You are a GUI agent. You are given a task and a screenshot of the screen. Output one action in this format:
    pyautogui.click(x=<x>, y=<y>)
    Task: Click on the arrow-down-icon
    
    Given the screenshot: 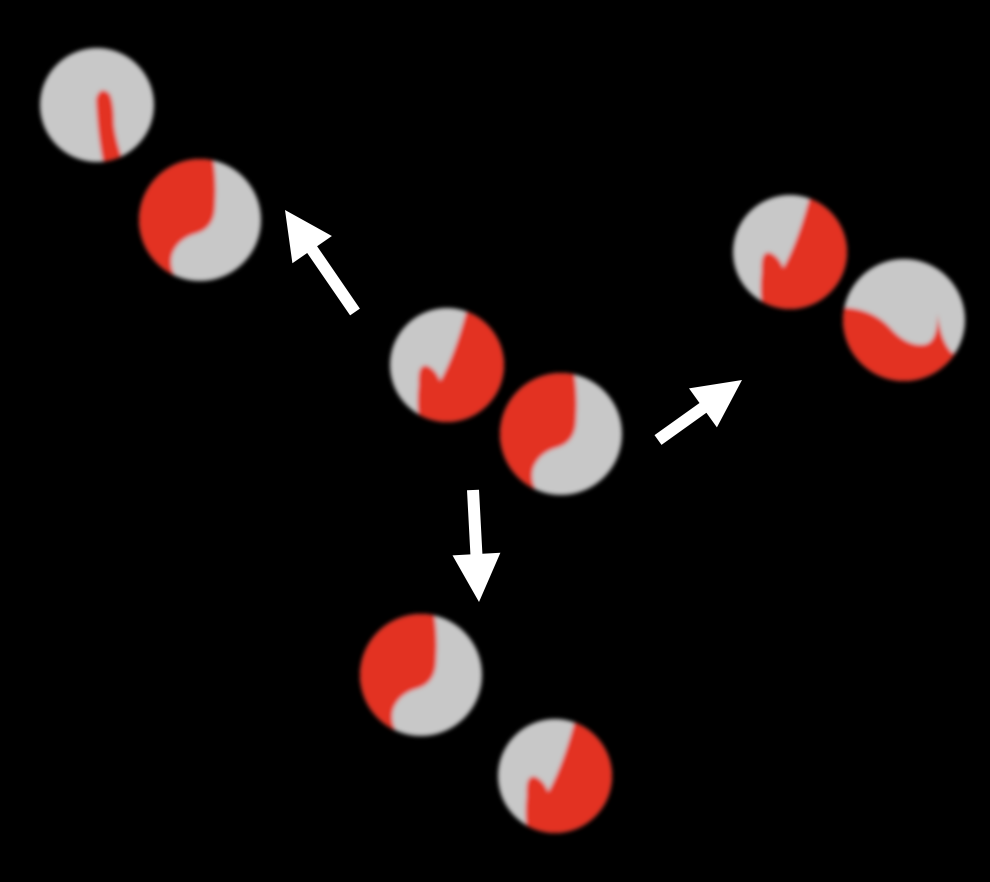 What is the action you would take?
    pyautogui.click(x=476, y=545)
    